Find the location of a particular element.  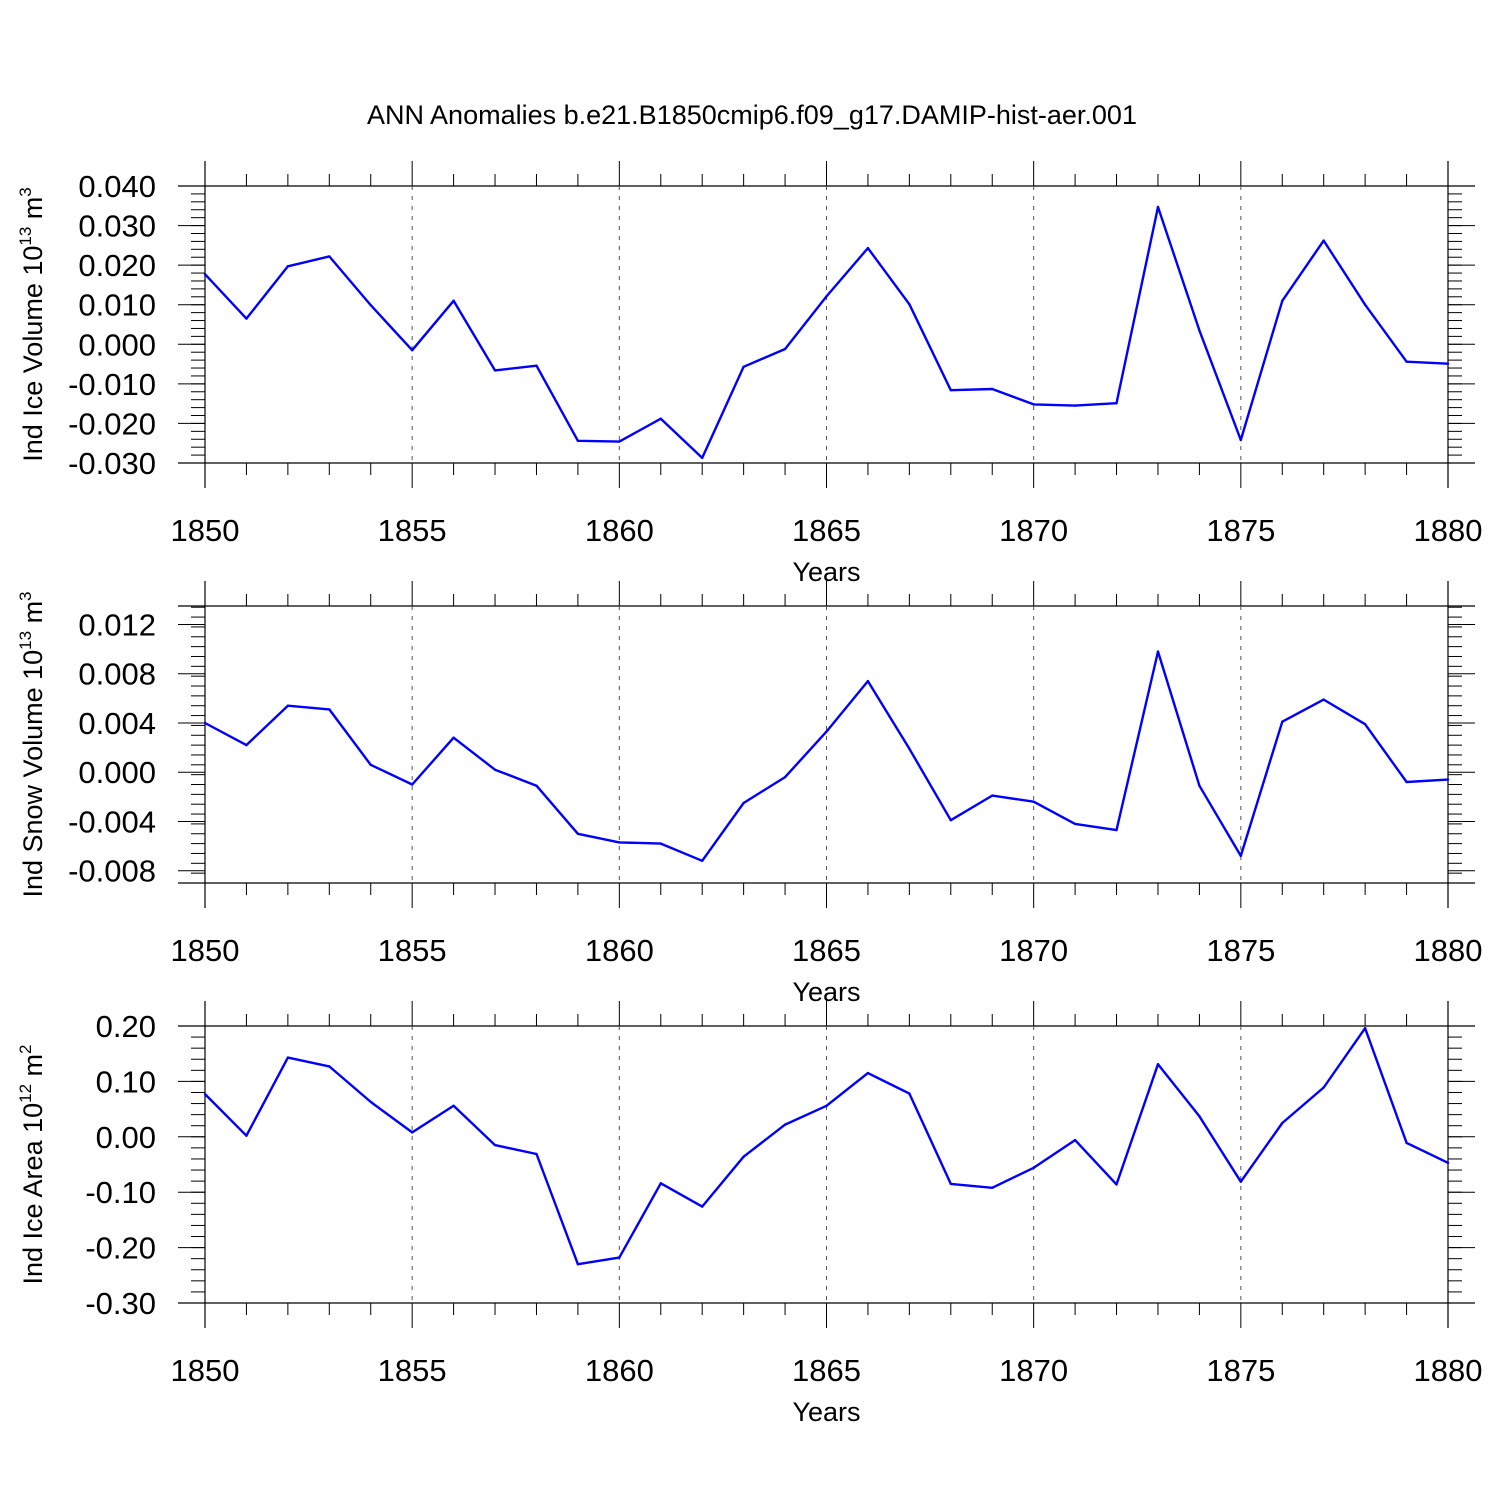

y-tick-label: 0.010 is located at coordinates (117, 305).